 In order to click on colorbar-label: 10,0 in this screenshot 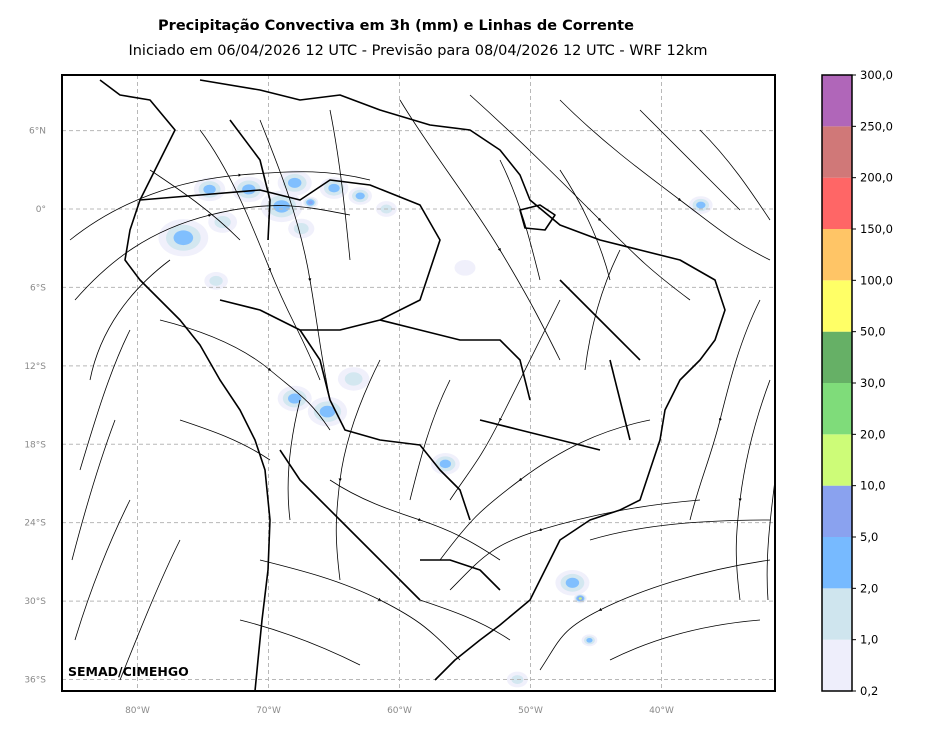, I will do `click(873, 486)`.